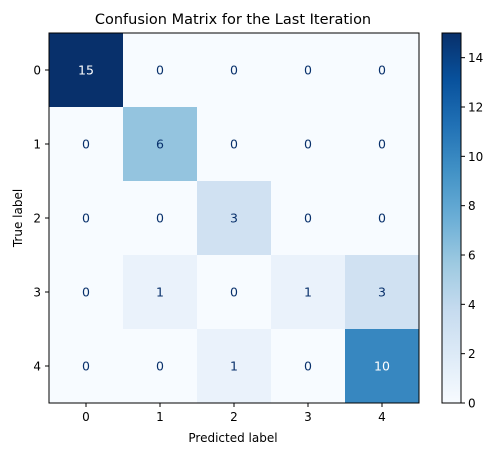 The width and height of the screenshot is (498, 459). Describe the element at coordinates (234, 417) in the screenshot. I see `x-tick-label-2: 2` at that location.